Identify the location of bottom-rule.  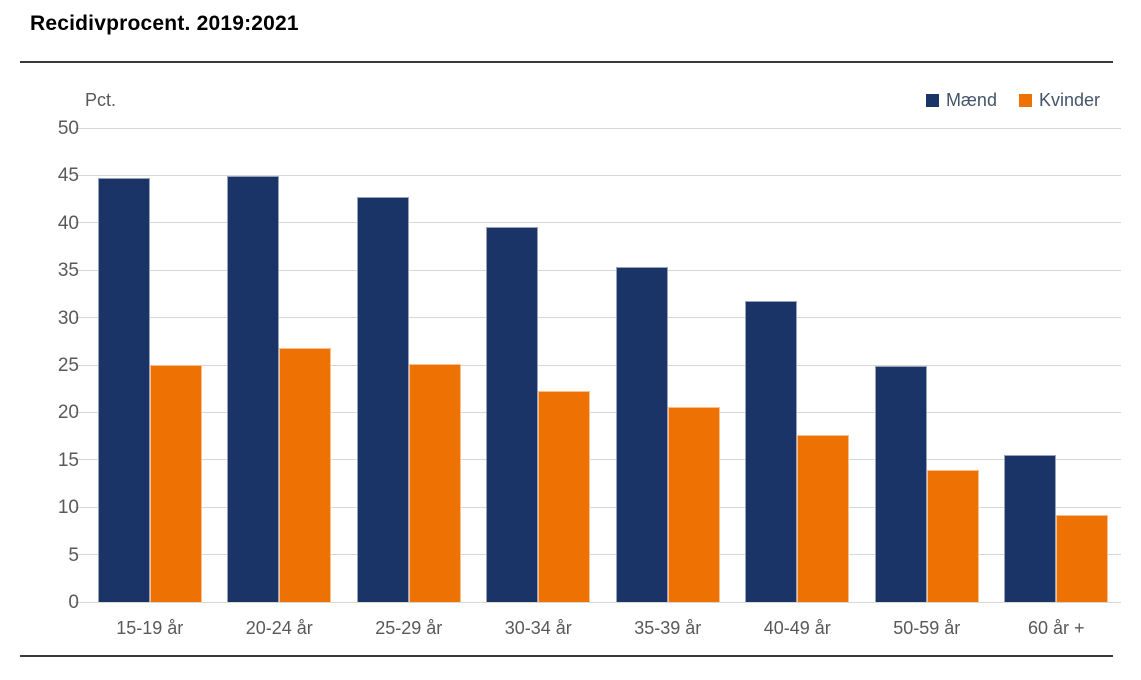
(566, 656).